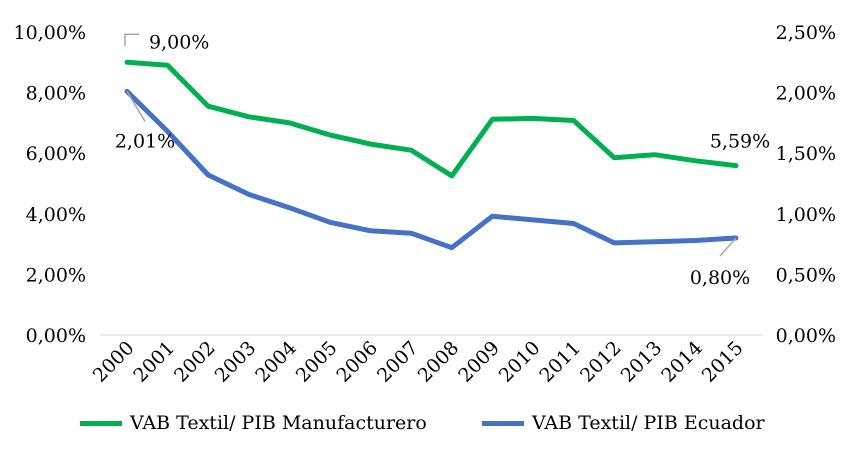 The image size is (850, 461). What do you see at coordinates (806, 275) in the screenshot?
I see `y-right-tick-label: 0,50%` at bounding box center [806, 275].